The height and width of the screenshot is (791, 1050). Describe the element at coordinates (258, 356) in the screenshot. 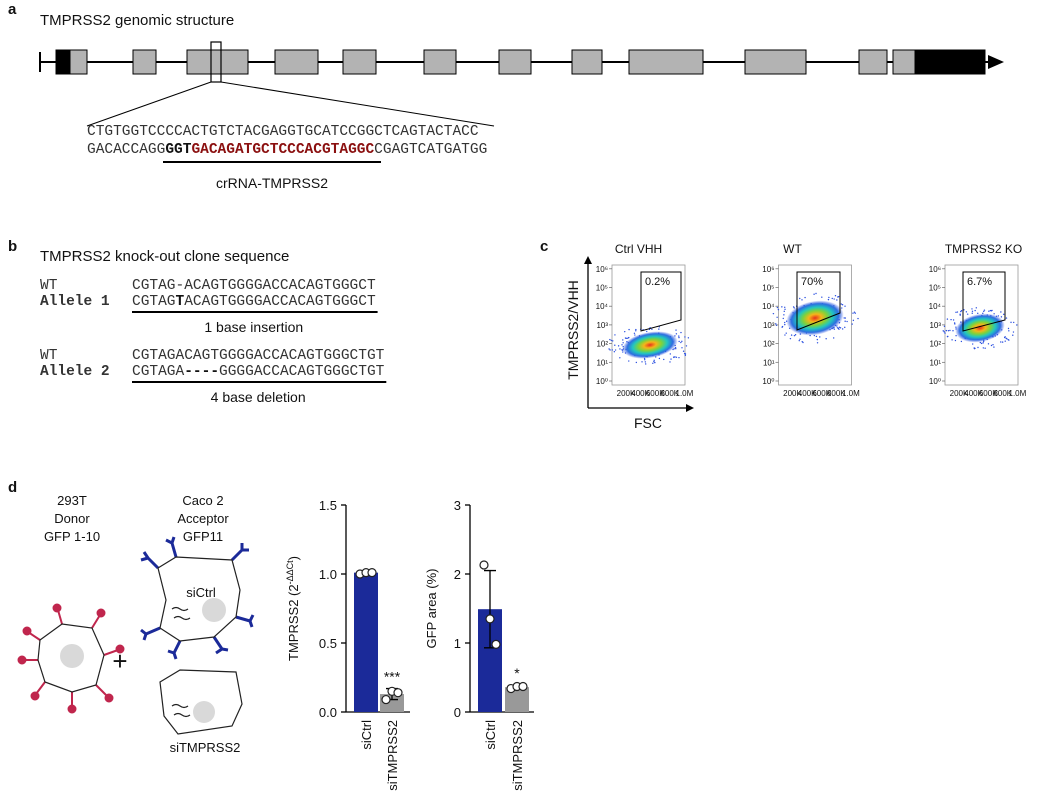

I see `sequence-part: CGTAGACAGTGGGGACCACAGTGGGCTGT` at that location.